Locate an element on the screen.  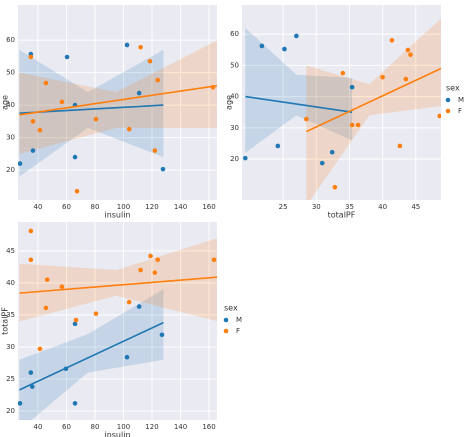
x-axis-label: insulin is located at coordinates (117, 215).